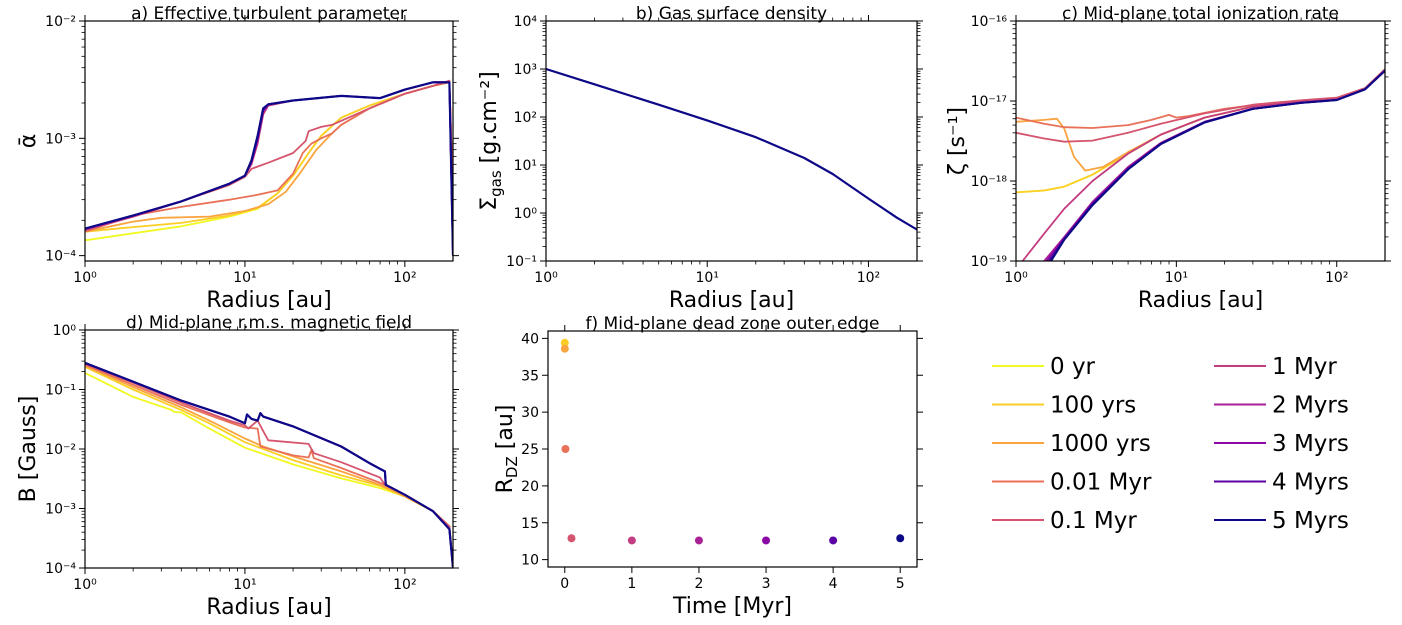  What do you see at coordinates (989, 102) in the screenshot?
I see `y-tick-label: 10⁻¹⁷` at bounding box center [989, 102].